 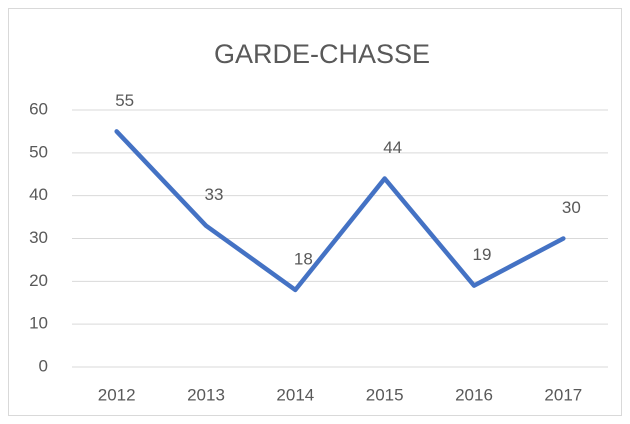 I want to click on data-label: 33, so click(x=214, y=194).